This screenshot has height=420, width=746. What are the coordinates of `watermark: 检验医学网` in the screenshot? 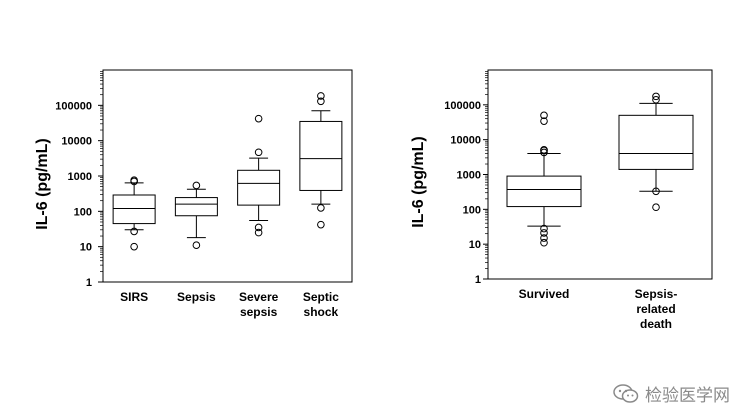 It's located at (671, 393).